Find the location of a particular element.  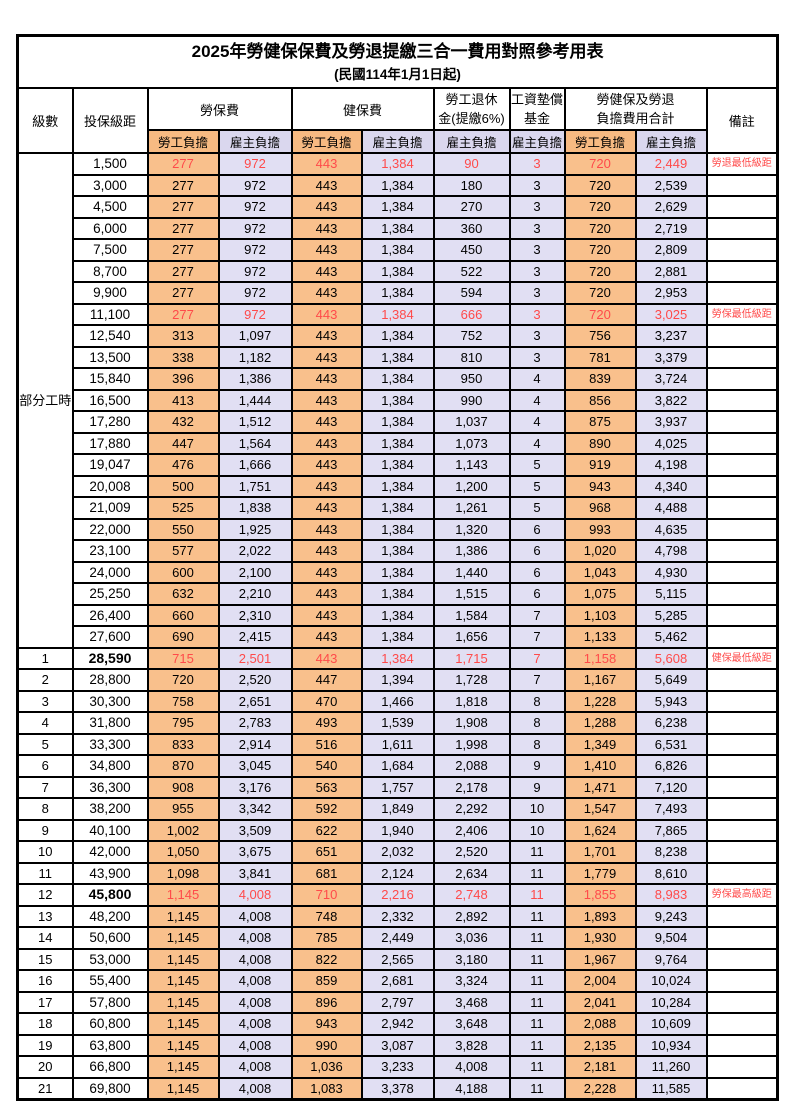

total-employee-cell: 993 is located at coordinates (600, 529).